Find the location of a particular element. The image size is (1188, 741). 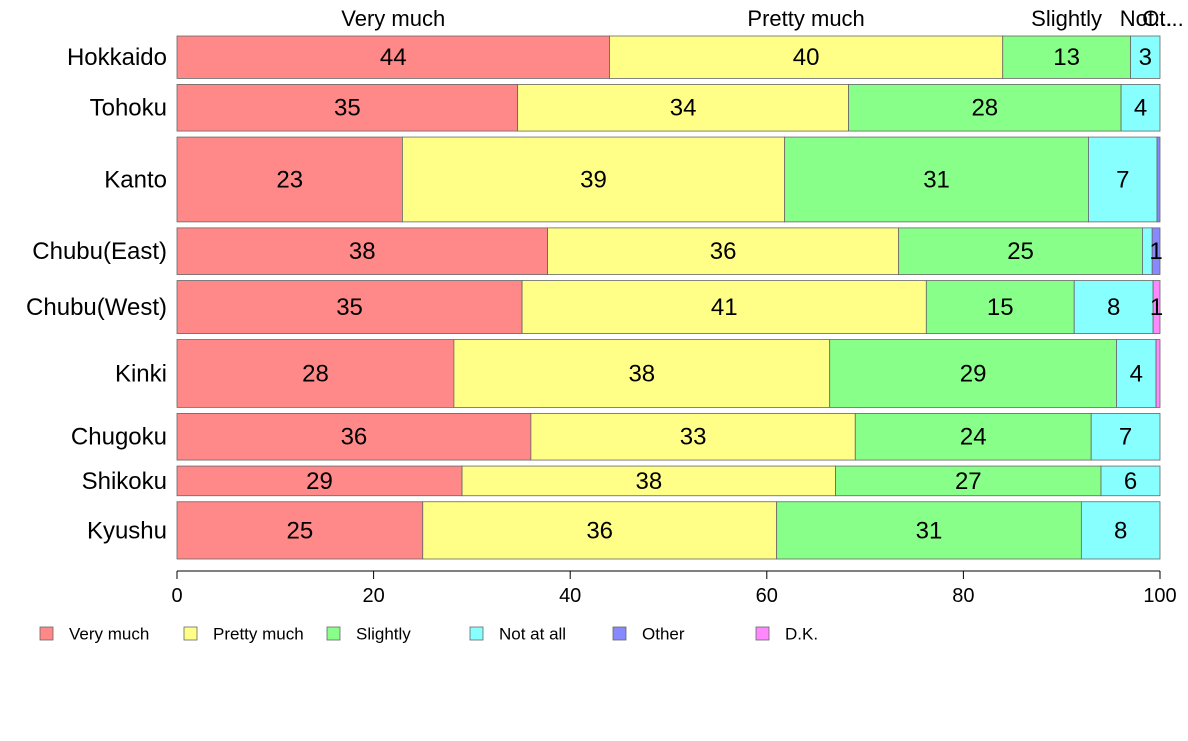

data-label-chubu-west-pretty-much: 41 is located at coordinates (724, 307).